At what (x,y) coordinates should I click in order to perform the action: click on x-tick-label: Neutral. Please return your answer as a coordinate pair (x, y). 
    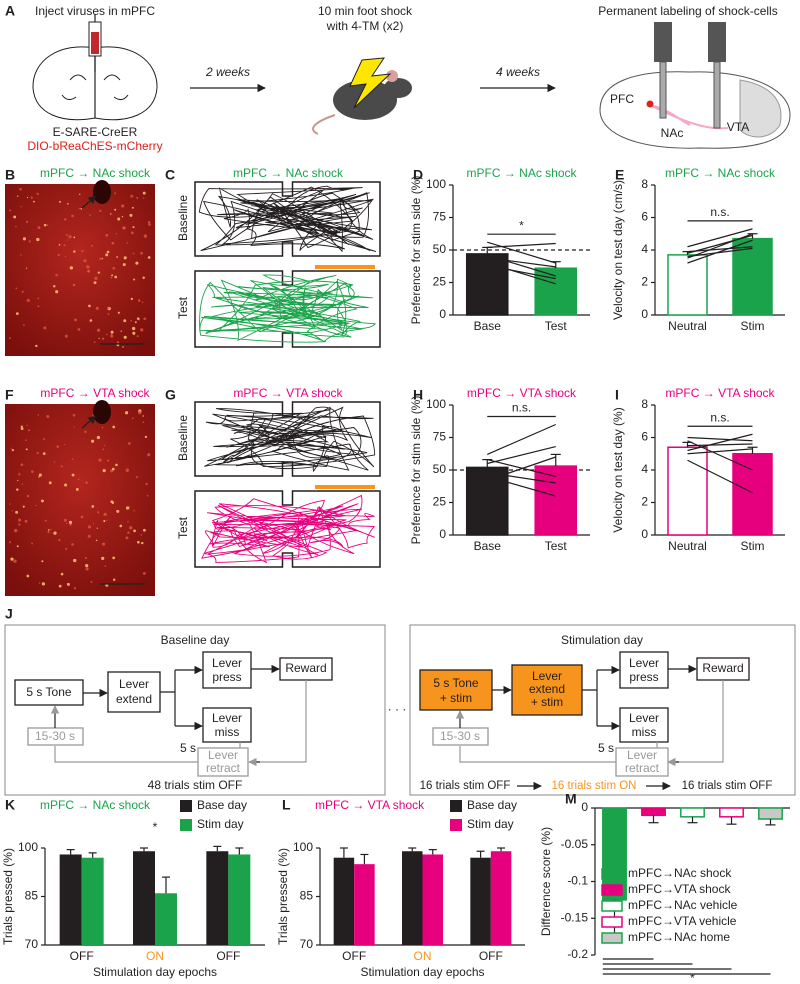
    Looking at the image, I should click on (687, 546).